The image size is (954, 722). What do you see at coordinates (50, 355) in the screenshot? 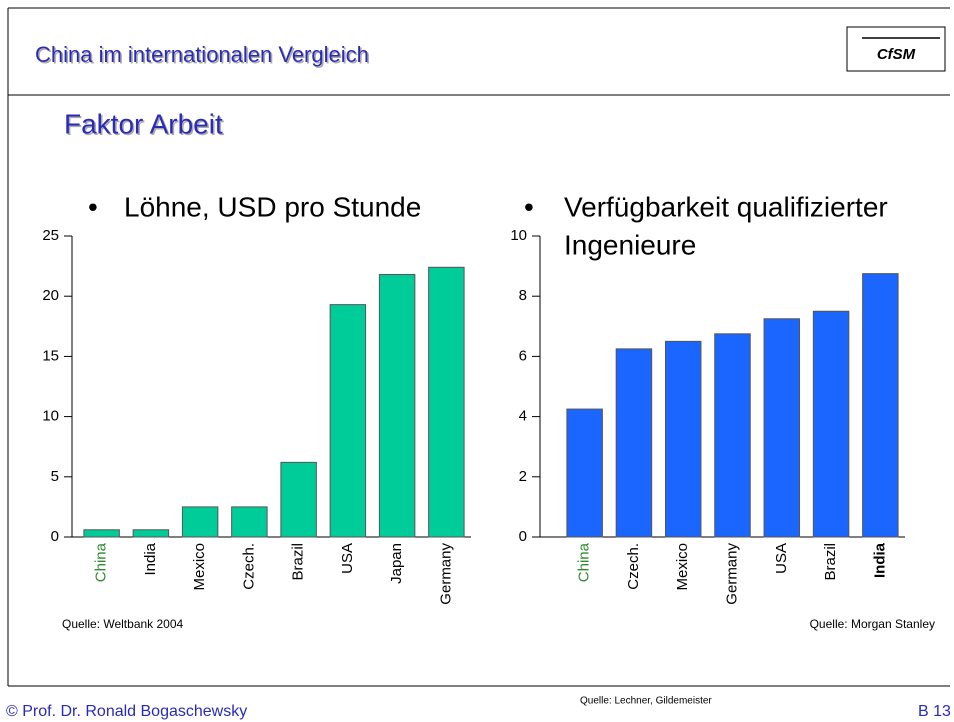
I see `y-tick-label: 15` at bounding box center [50, 355].